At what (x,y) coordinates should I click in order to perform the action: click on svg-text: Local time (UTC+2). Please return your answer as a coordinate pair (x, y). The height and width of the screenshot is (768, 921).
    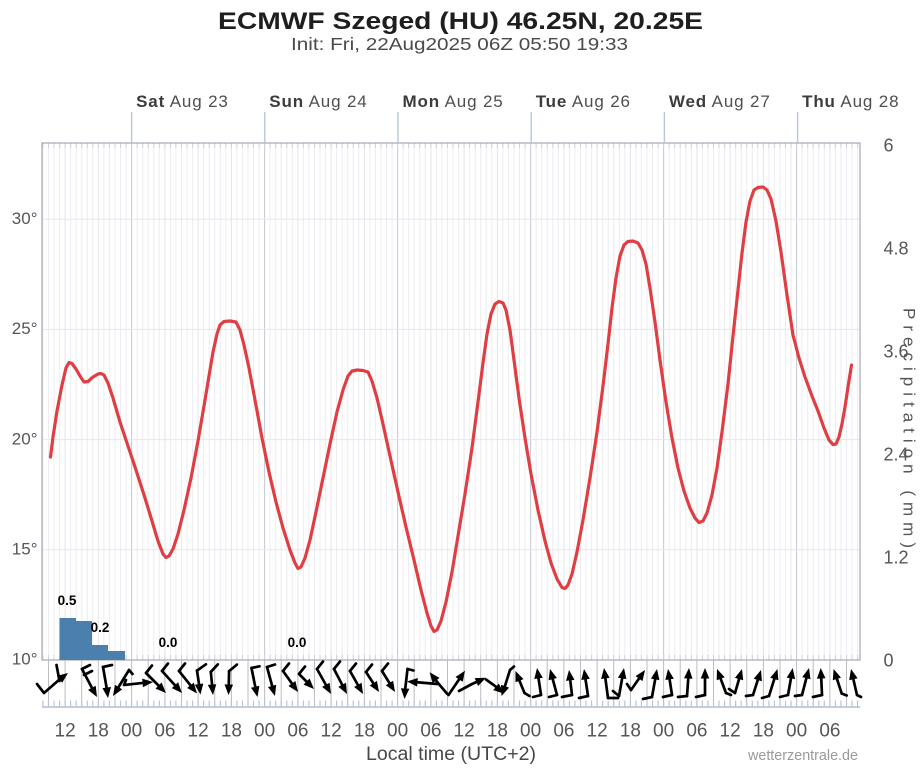
    Looking at the image, I should click on (451, 754).